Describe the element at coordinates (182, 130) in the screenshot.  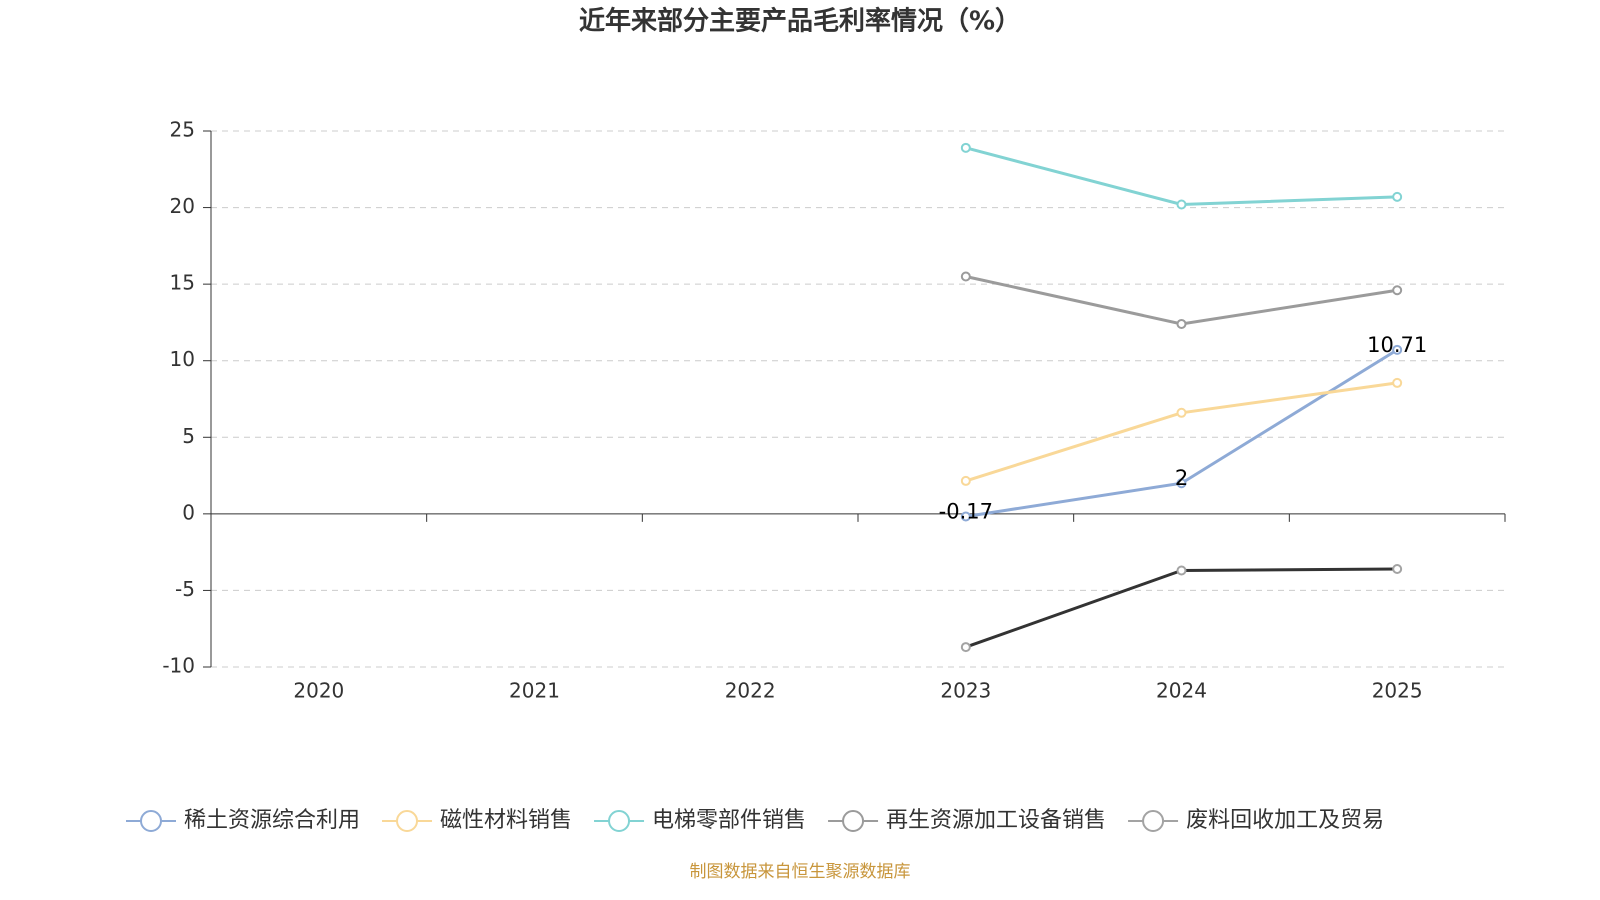
I see `y-tick-label: 25` at that location.